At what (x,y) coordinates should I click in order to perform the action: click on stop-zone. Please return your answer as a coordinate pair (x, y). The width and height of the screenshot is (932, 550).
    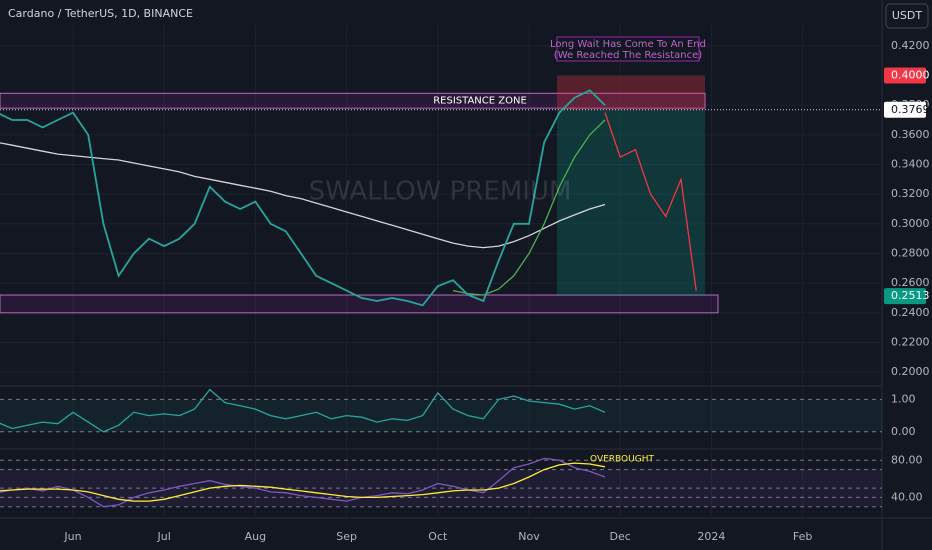
    Looking at the image, I should click on (631, 92).